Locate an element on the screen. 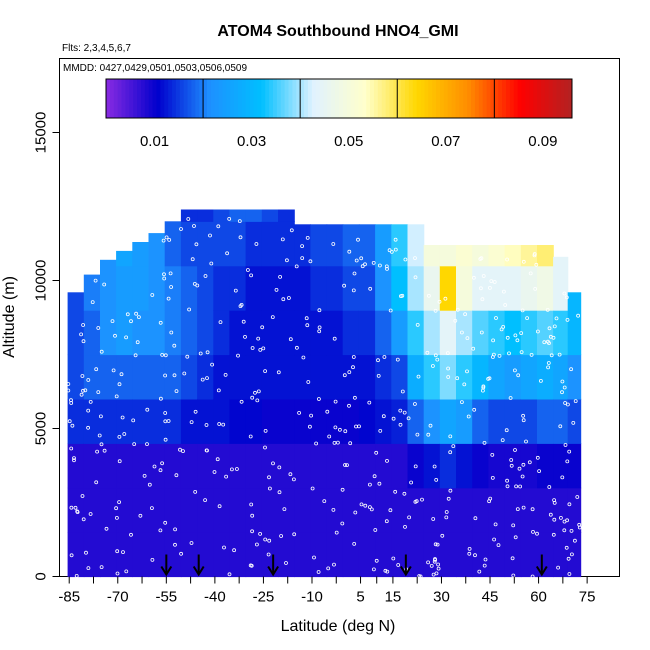  x-tick-label: -85 is located at coordinates (69, 597).